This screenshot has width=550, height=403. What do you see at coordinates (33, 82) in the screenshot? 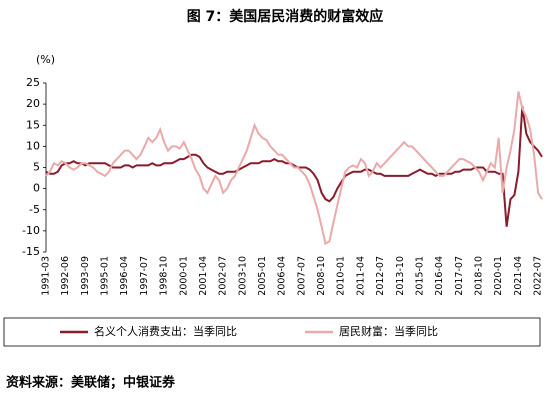
I see `y-tick-label: 25` at bounding box center [33, 82].